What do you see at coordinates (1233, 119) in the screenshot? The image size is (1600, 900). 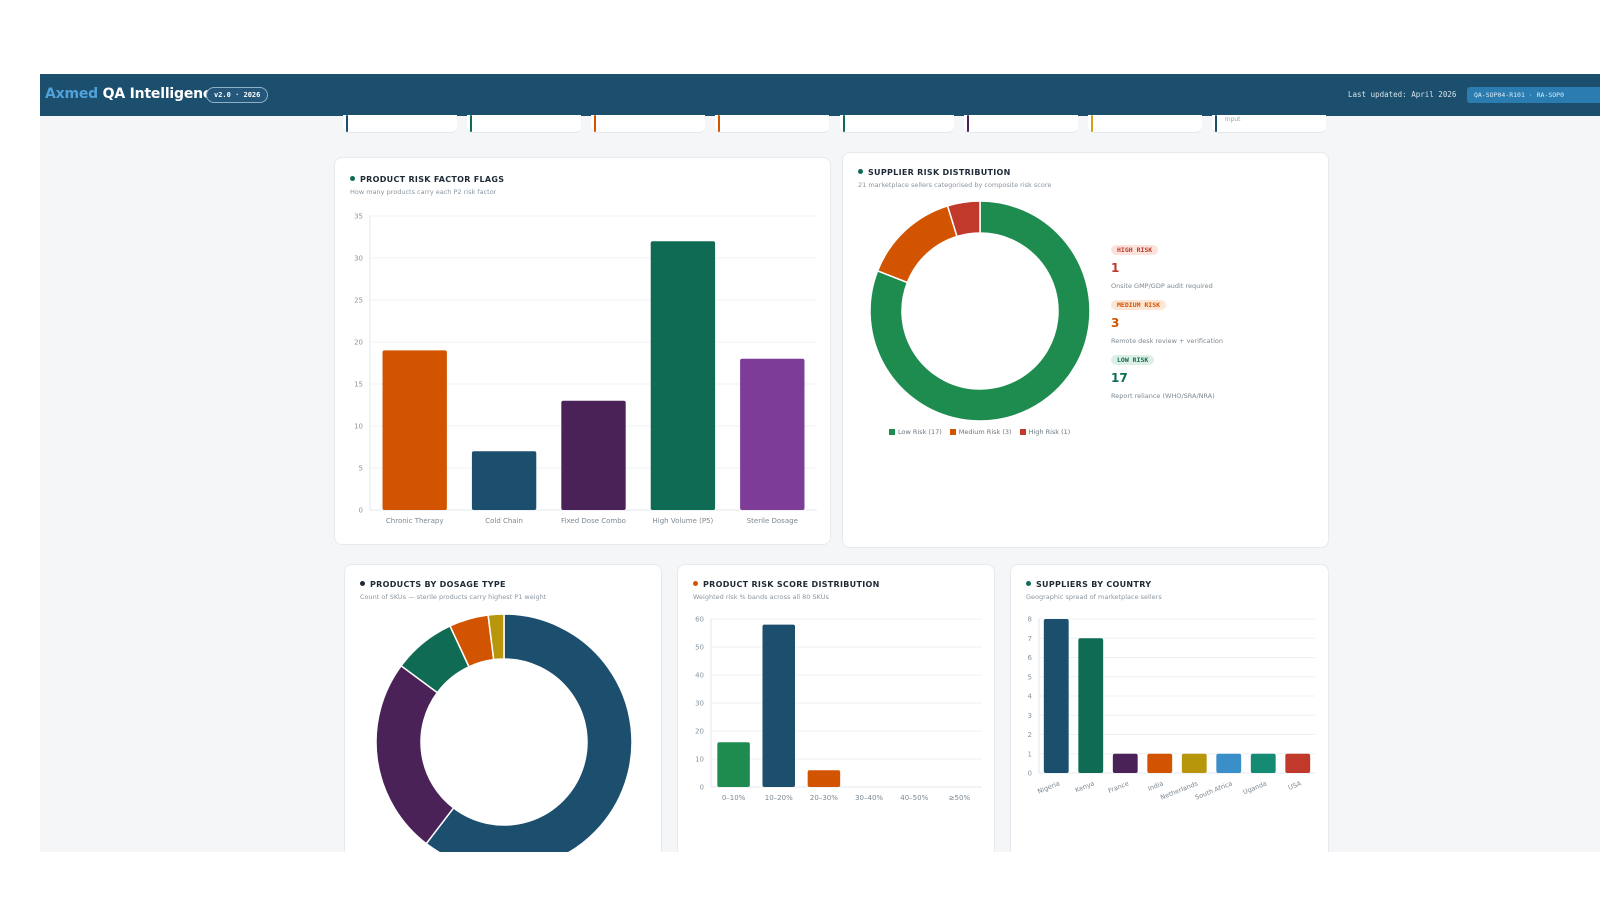 I see `kpi-text: Input` at bounding box center [1233, 119].